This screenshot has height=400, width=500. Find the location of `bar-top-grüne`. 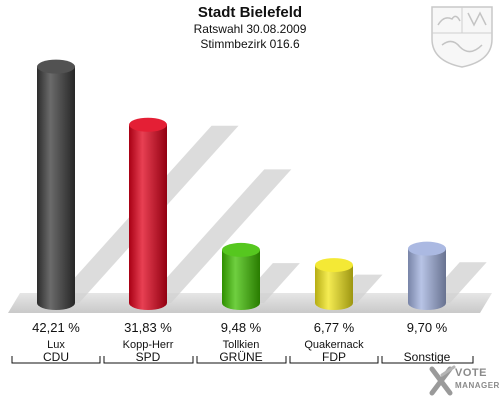

bar-top-grüne is located at coordinates (241, 249).